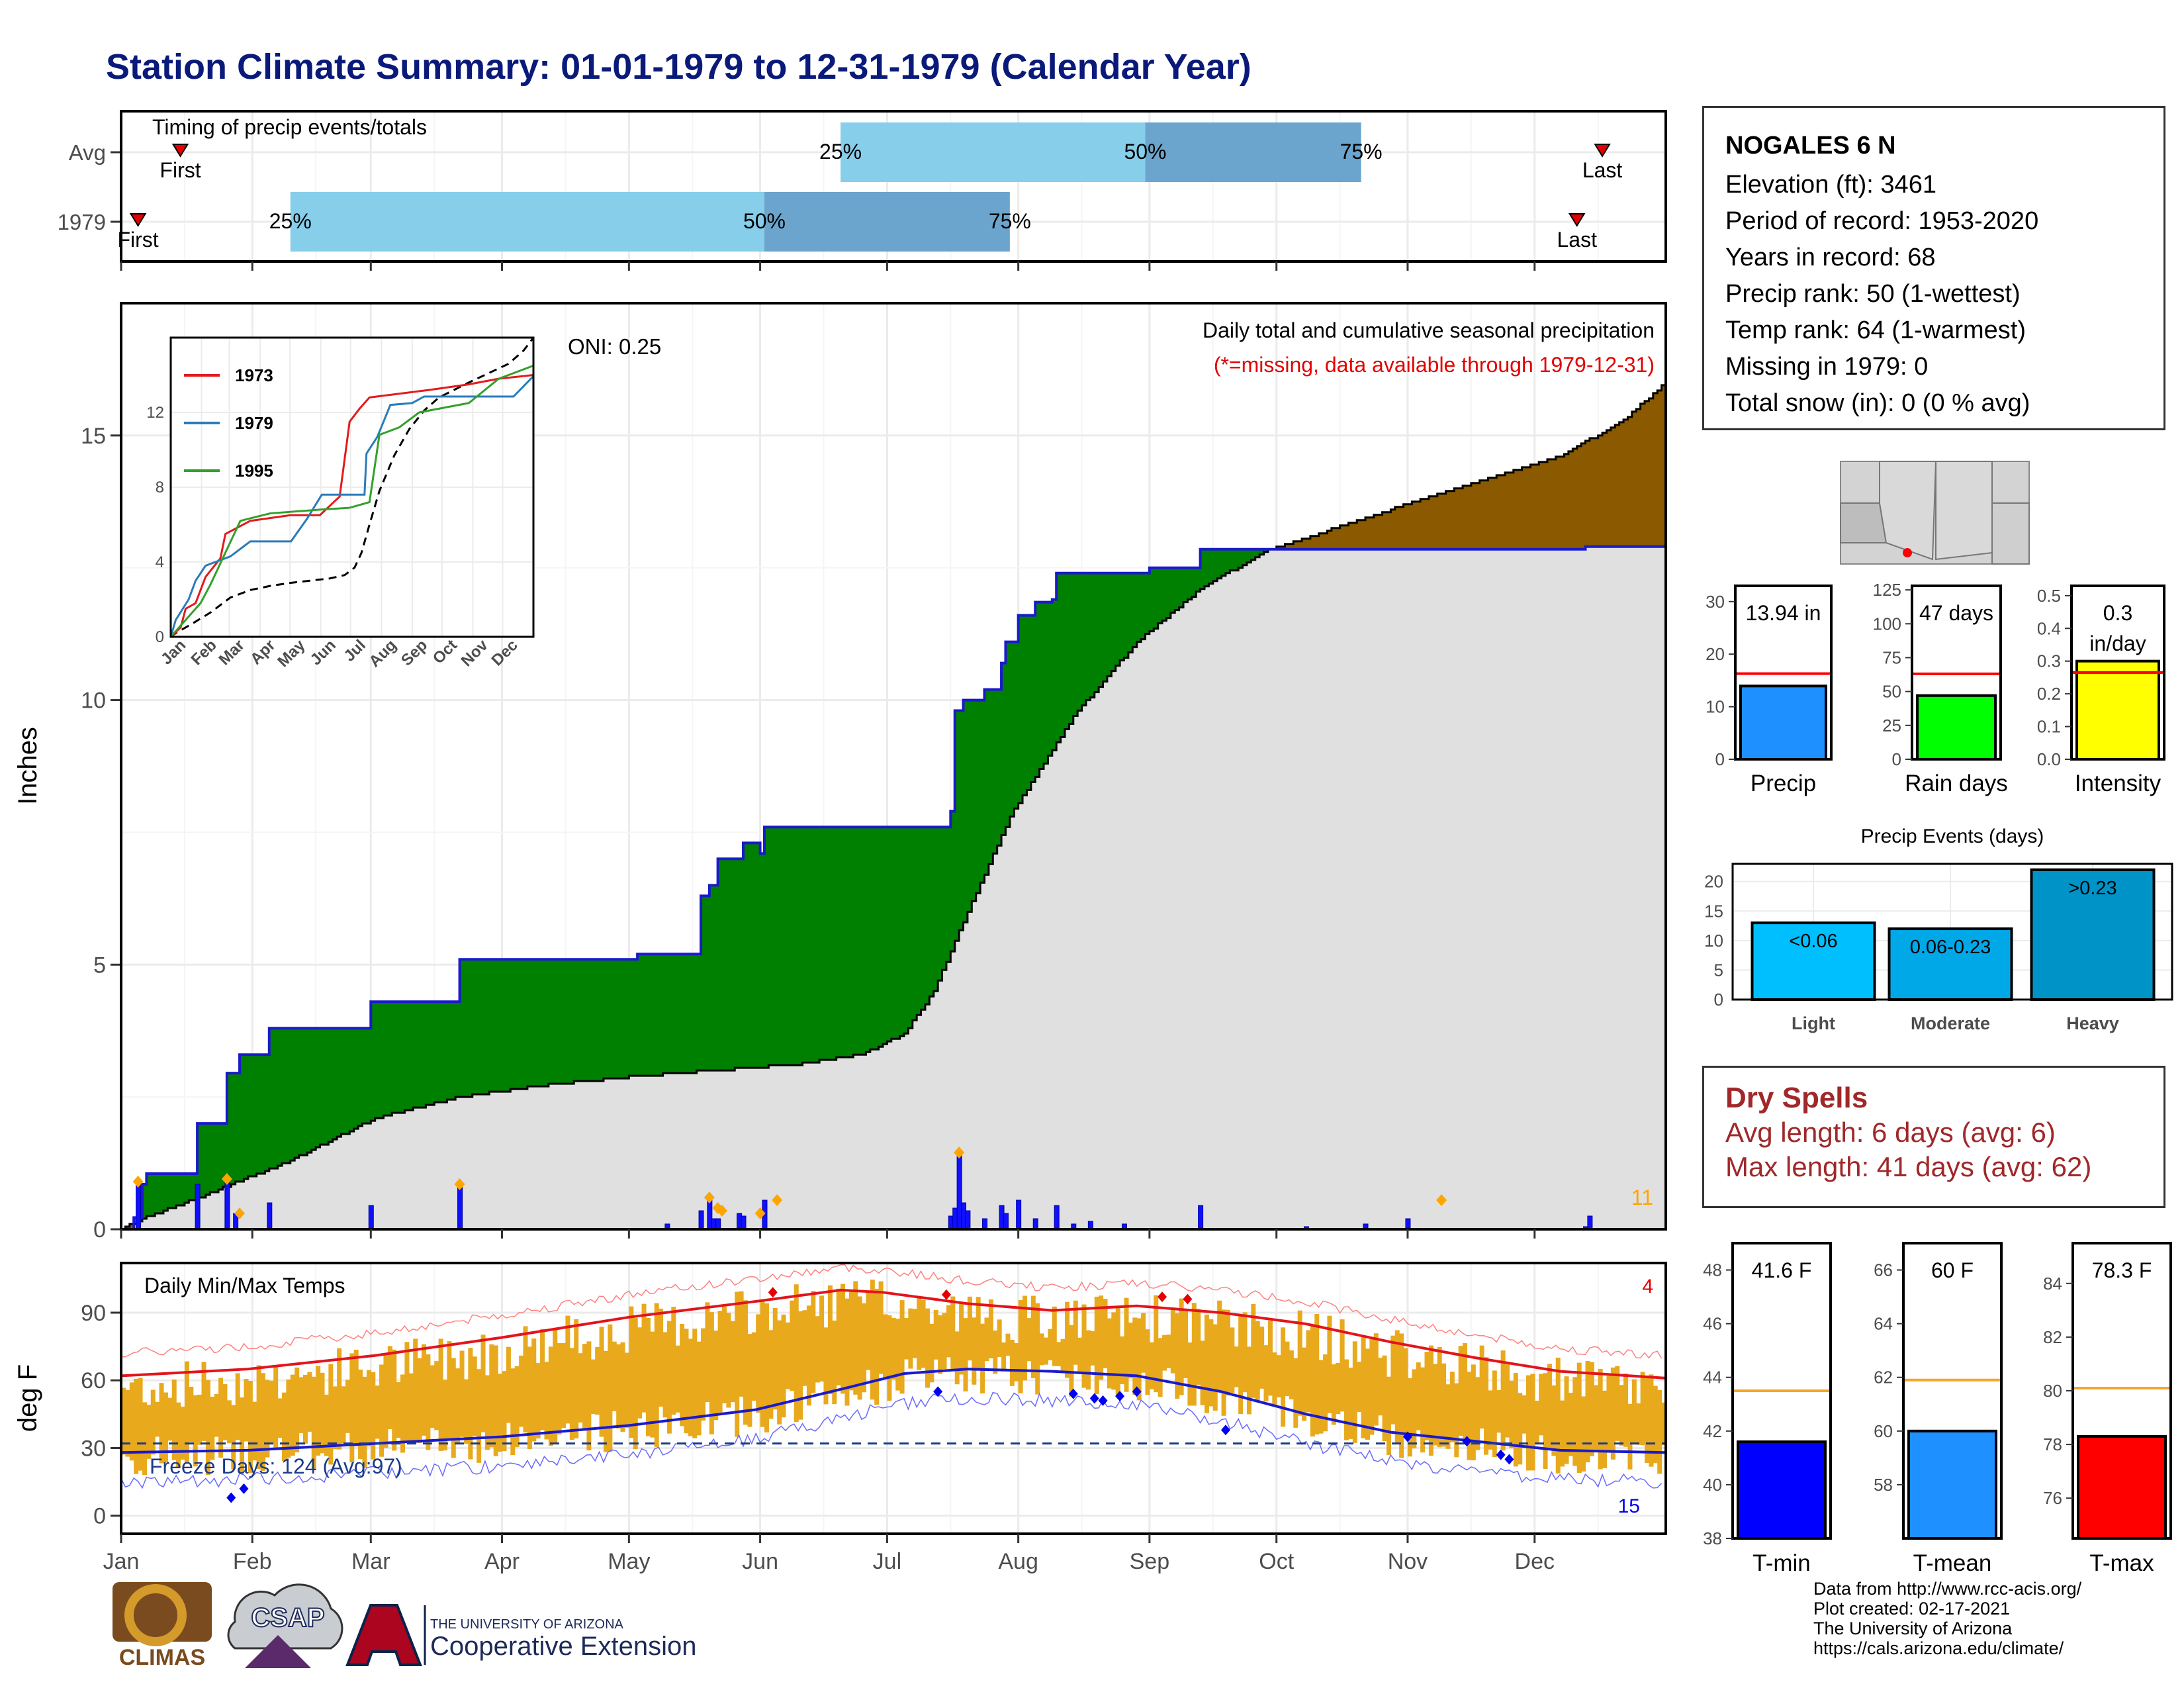  What do you see at coordinates (87, 152) in the screenshot?
I see `timing-row-label: Avg` at bounding box center [87, 152].